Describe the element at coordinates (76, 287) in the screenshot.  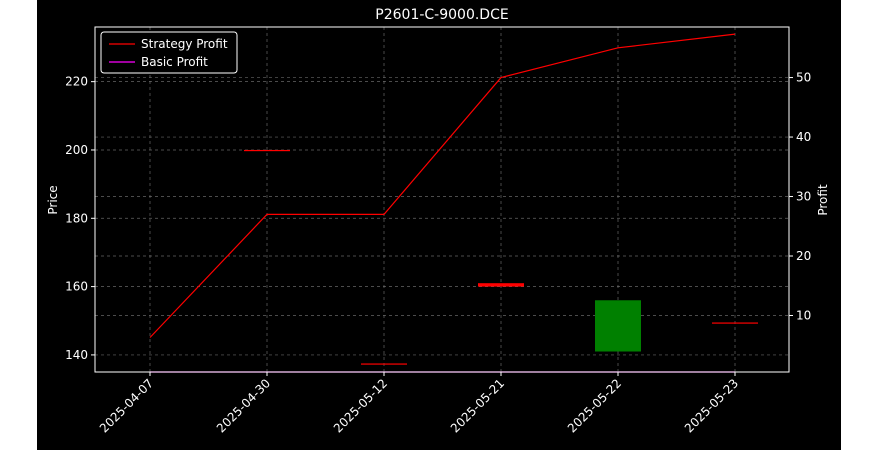
I see `y-tick-label-left: 160` at that location.